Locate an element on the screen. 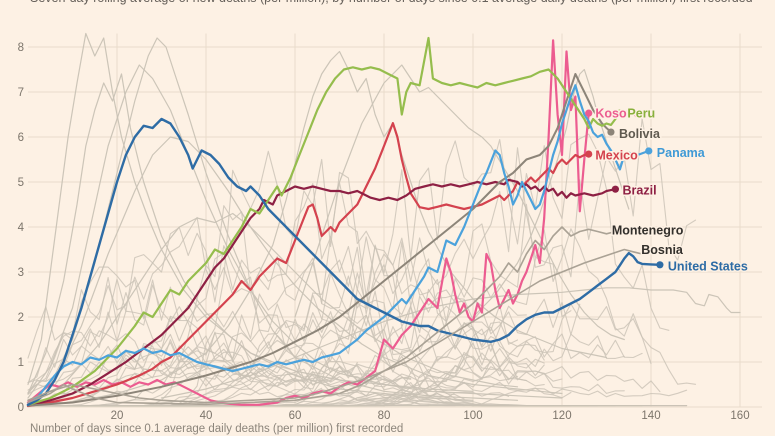 Image resolution: width=775 pixels, height=436 pixels. label-kosovo: Kosovo is located at coordinates (618, 114).